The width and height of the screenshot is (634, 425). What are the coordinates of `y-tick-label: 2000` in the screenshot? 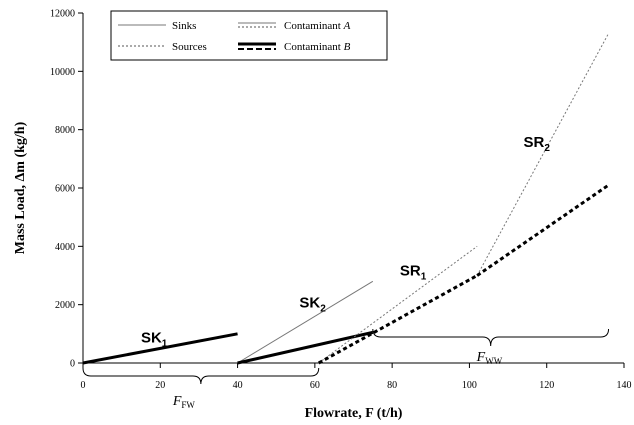 It's located at (65, 305).